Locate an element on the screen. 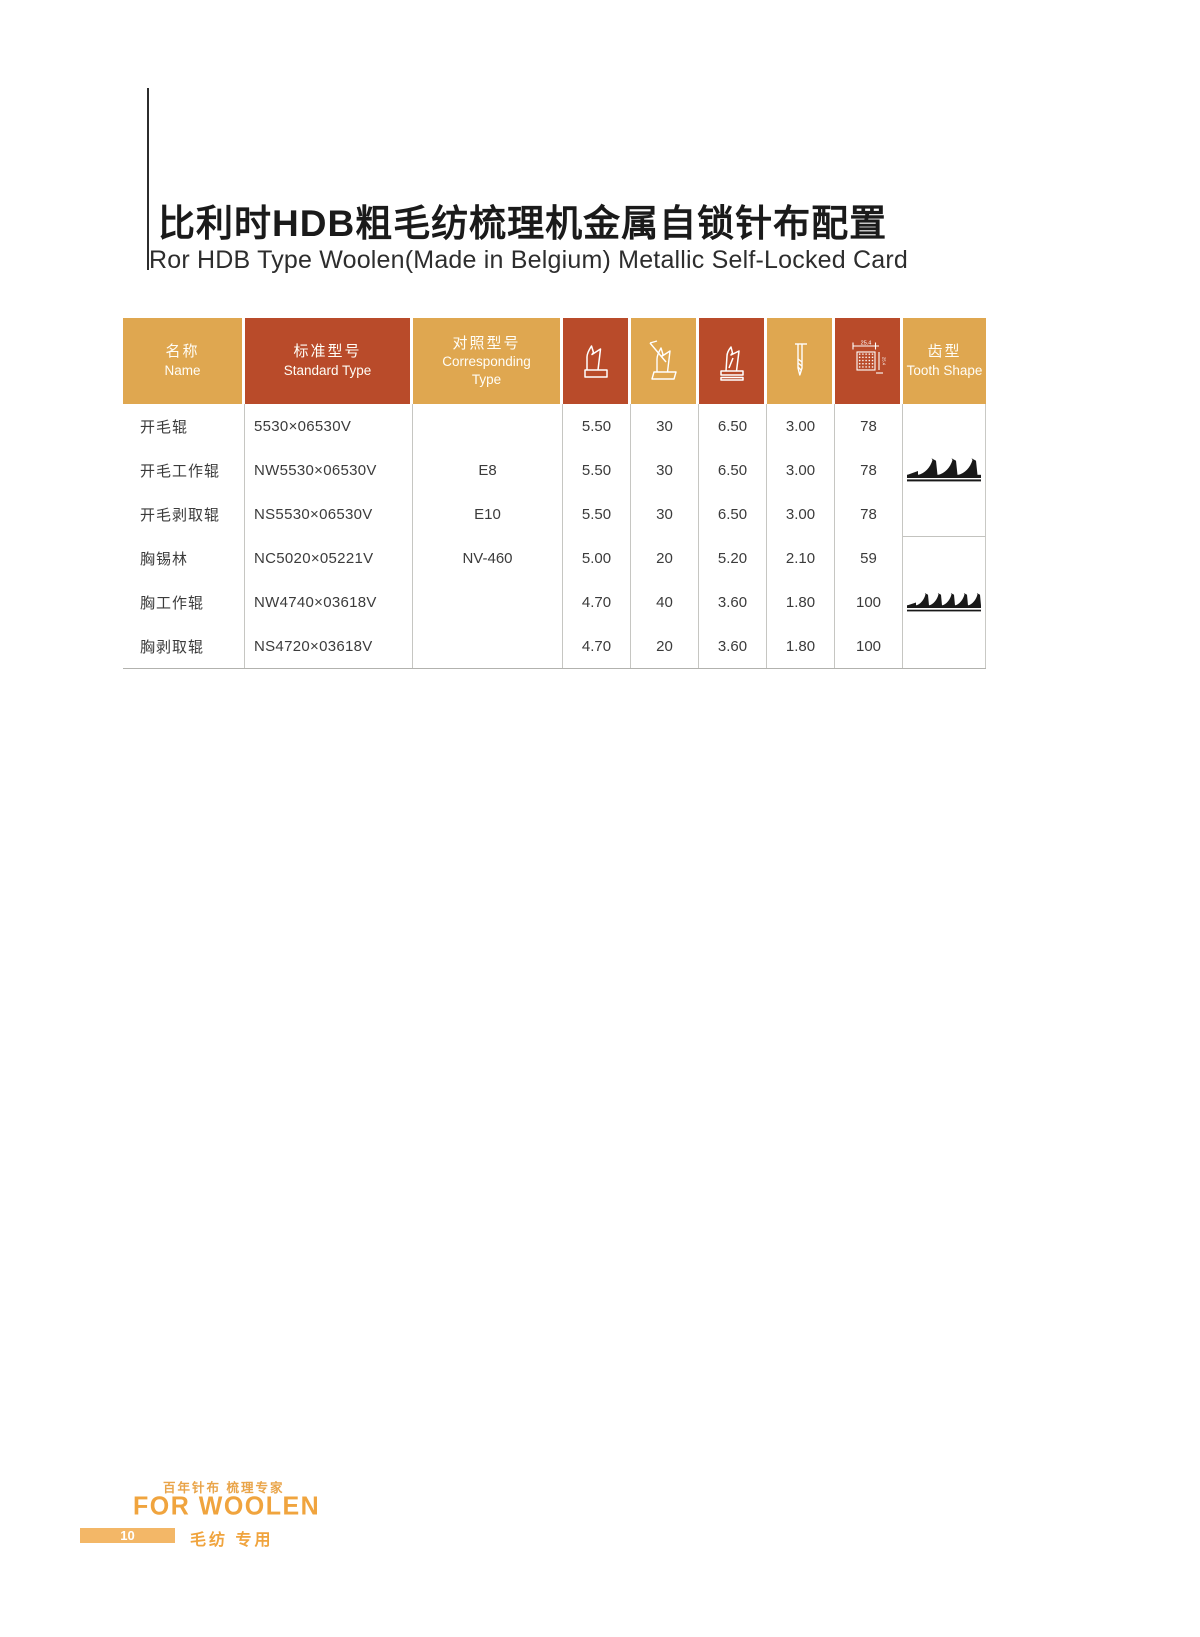  tooth-shape-cell-group2 is located at coordinates (944, 602).